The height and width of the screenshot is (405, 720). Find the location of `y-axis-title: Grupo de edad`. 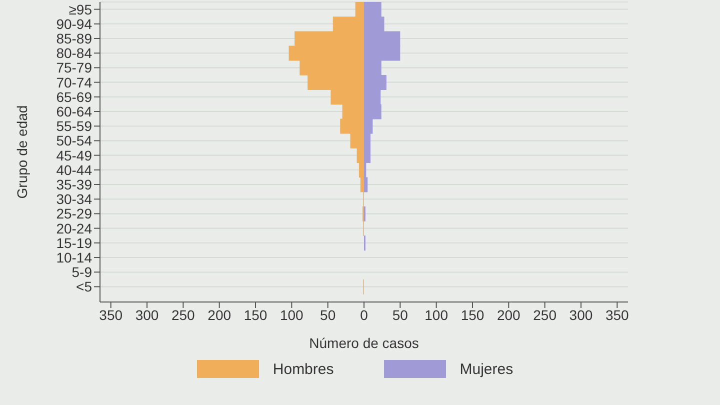

y-axis-title: Grupo de edad is located at coordinates (22, 152).